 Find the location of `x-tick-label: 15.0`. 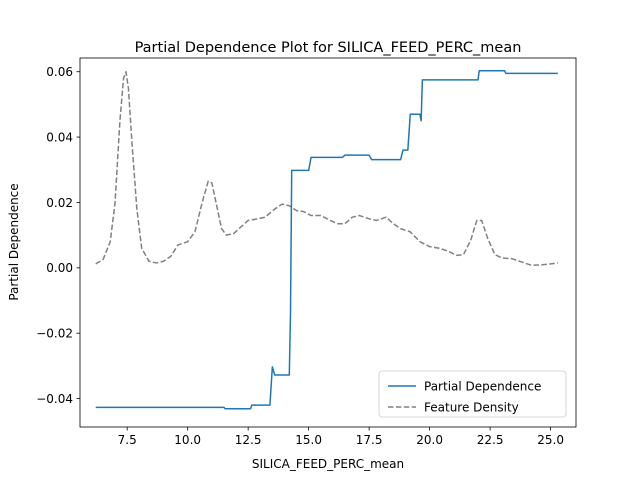

x-tick-label: 15.0 is located at coordinates (308, 440).